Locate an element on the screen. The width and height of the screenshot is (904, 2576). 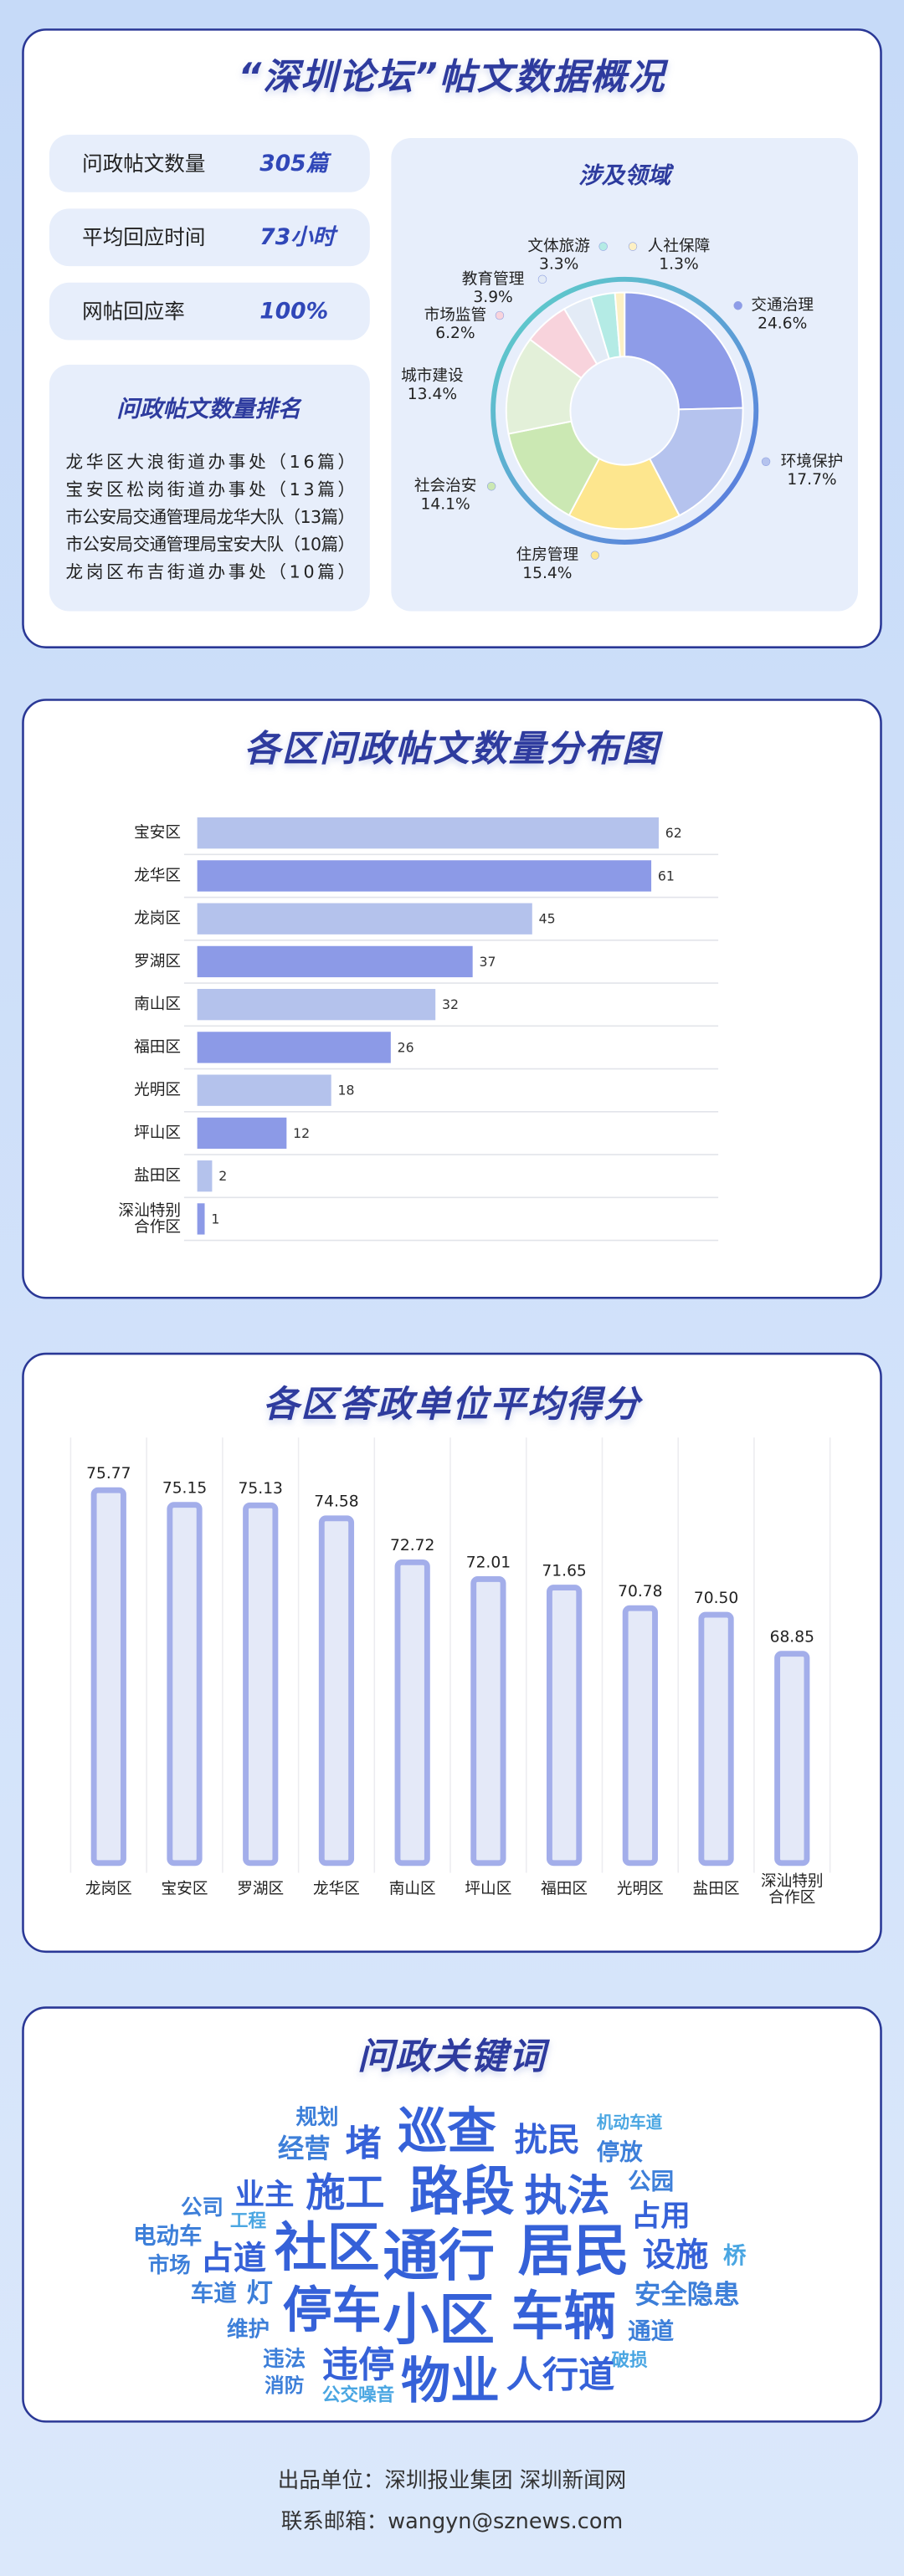
keyword: 车道 is located at coordinates (214, 2294).